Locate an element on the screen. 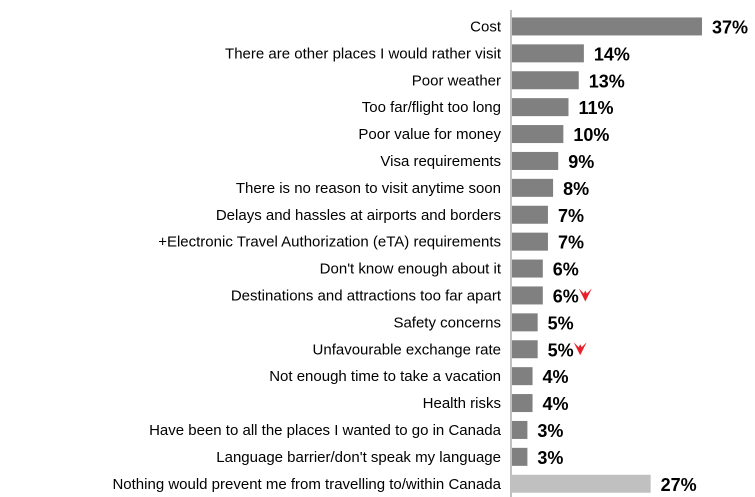  category-label: Health risks is located at coordinates (462, 403).